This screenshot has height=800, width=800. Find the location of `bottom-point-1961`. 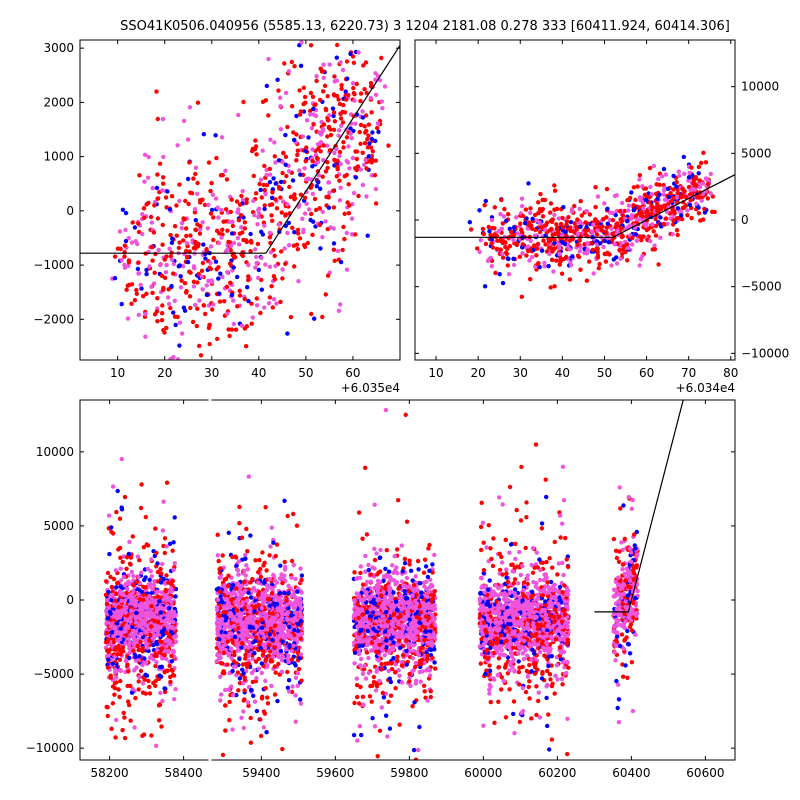

bottom-point-1961 is located at coordinates (302, 575).